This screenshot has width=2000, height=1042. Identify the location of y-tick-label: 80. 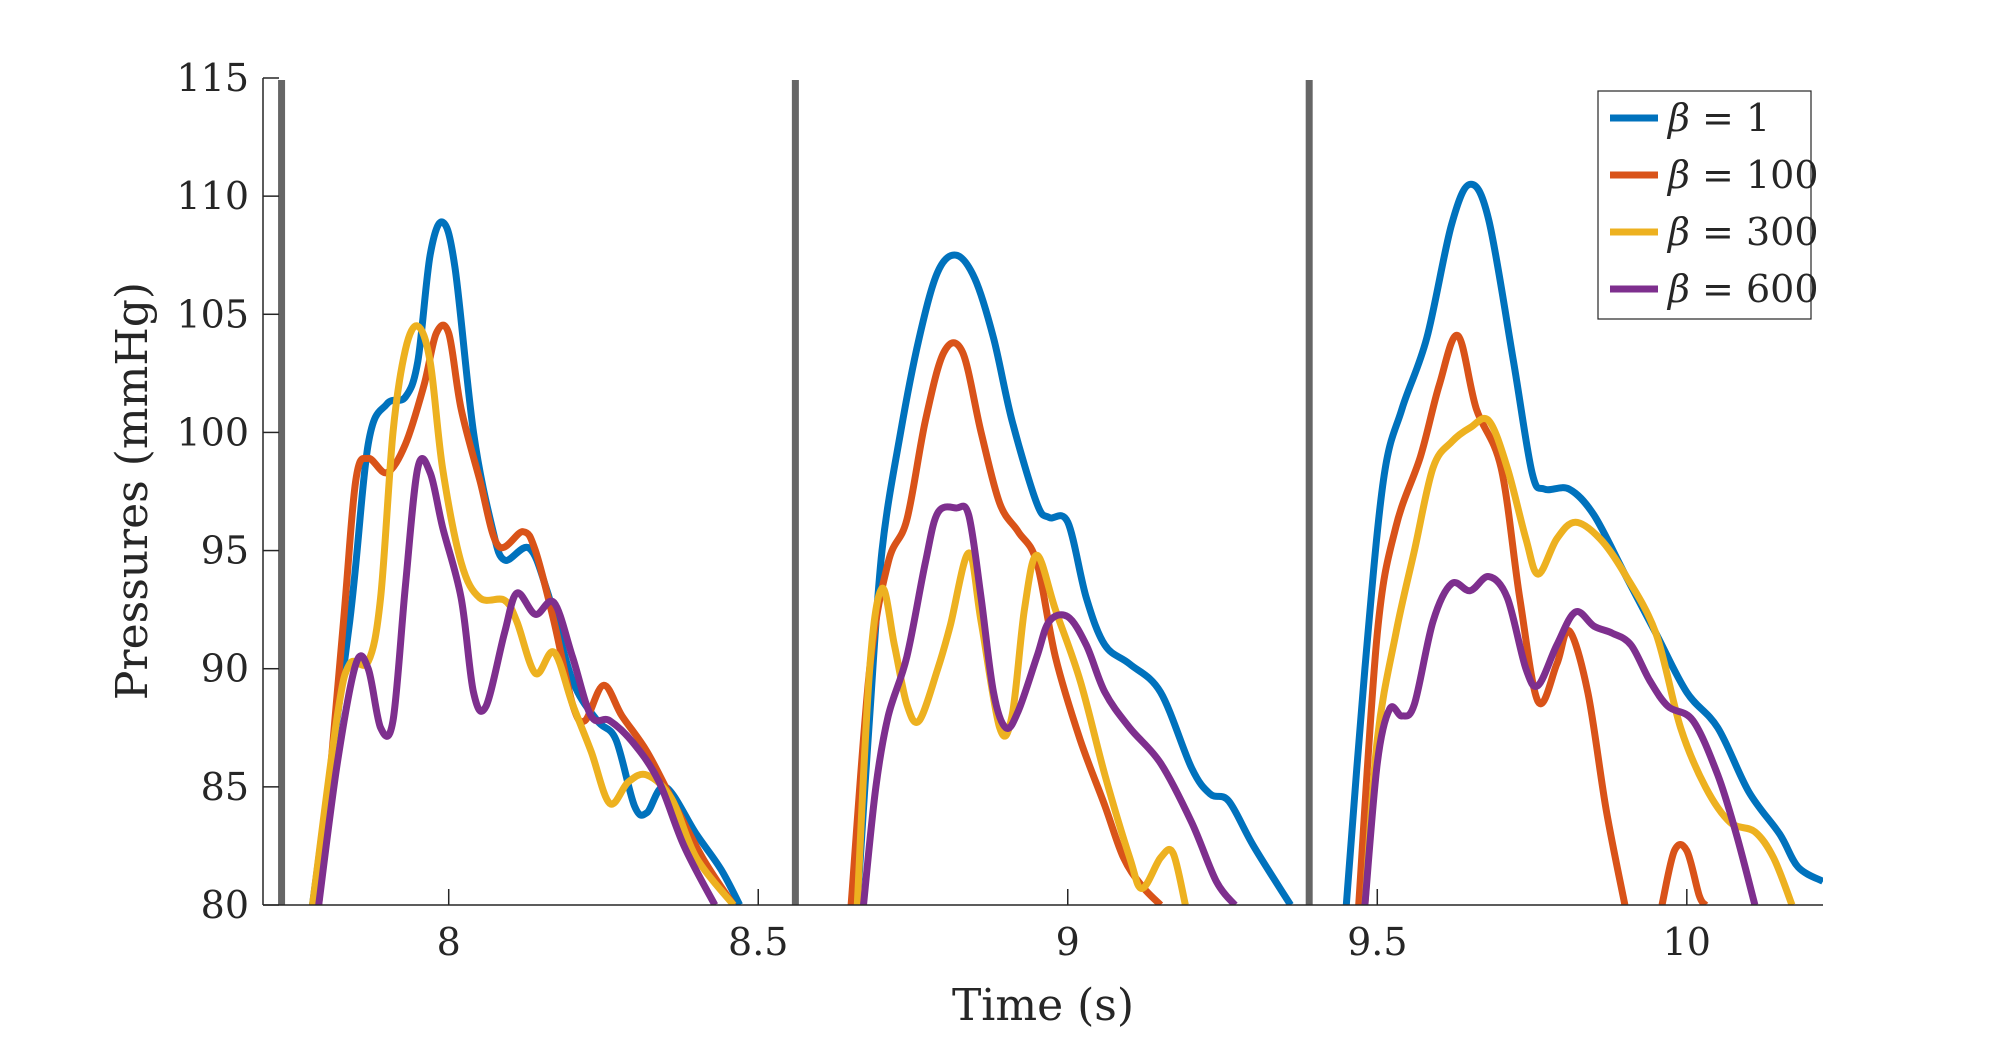
(225, 905).